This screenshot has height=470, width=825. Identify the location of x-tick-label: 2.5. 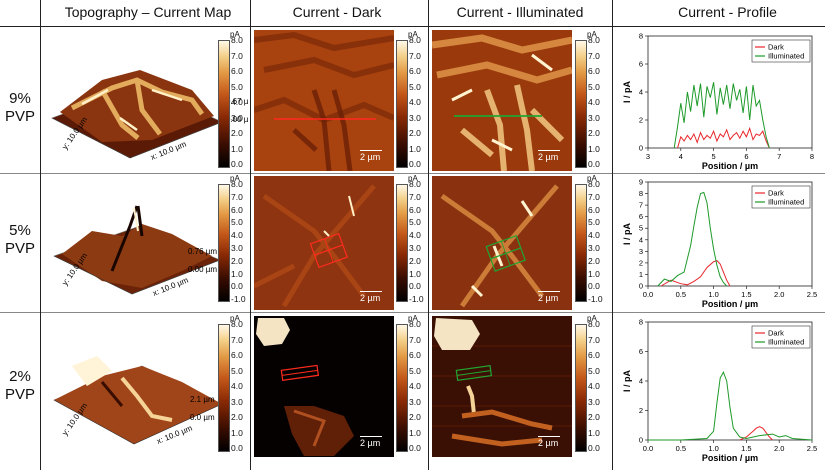
(812, 294).